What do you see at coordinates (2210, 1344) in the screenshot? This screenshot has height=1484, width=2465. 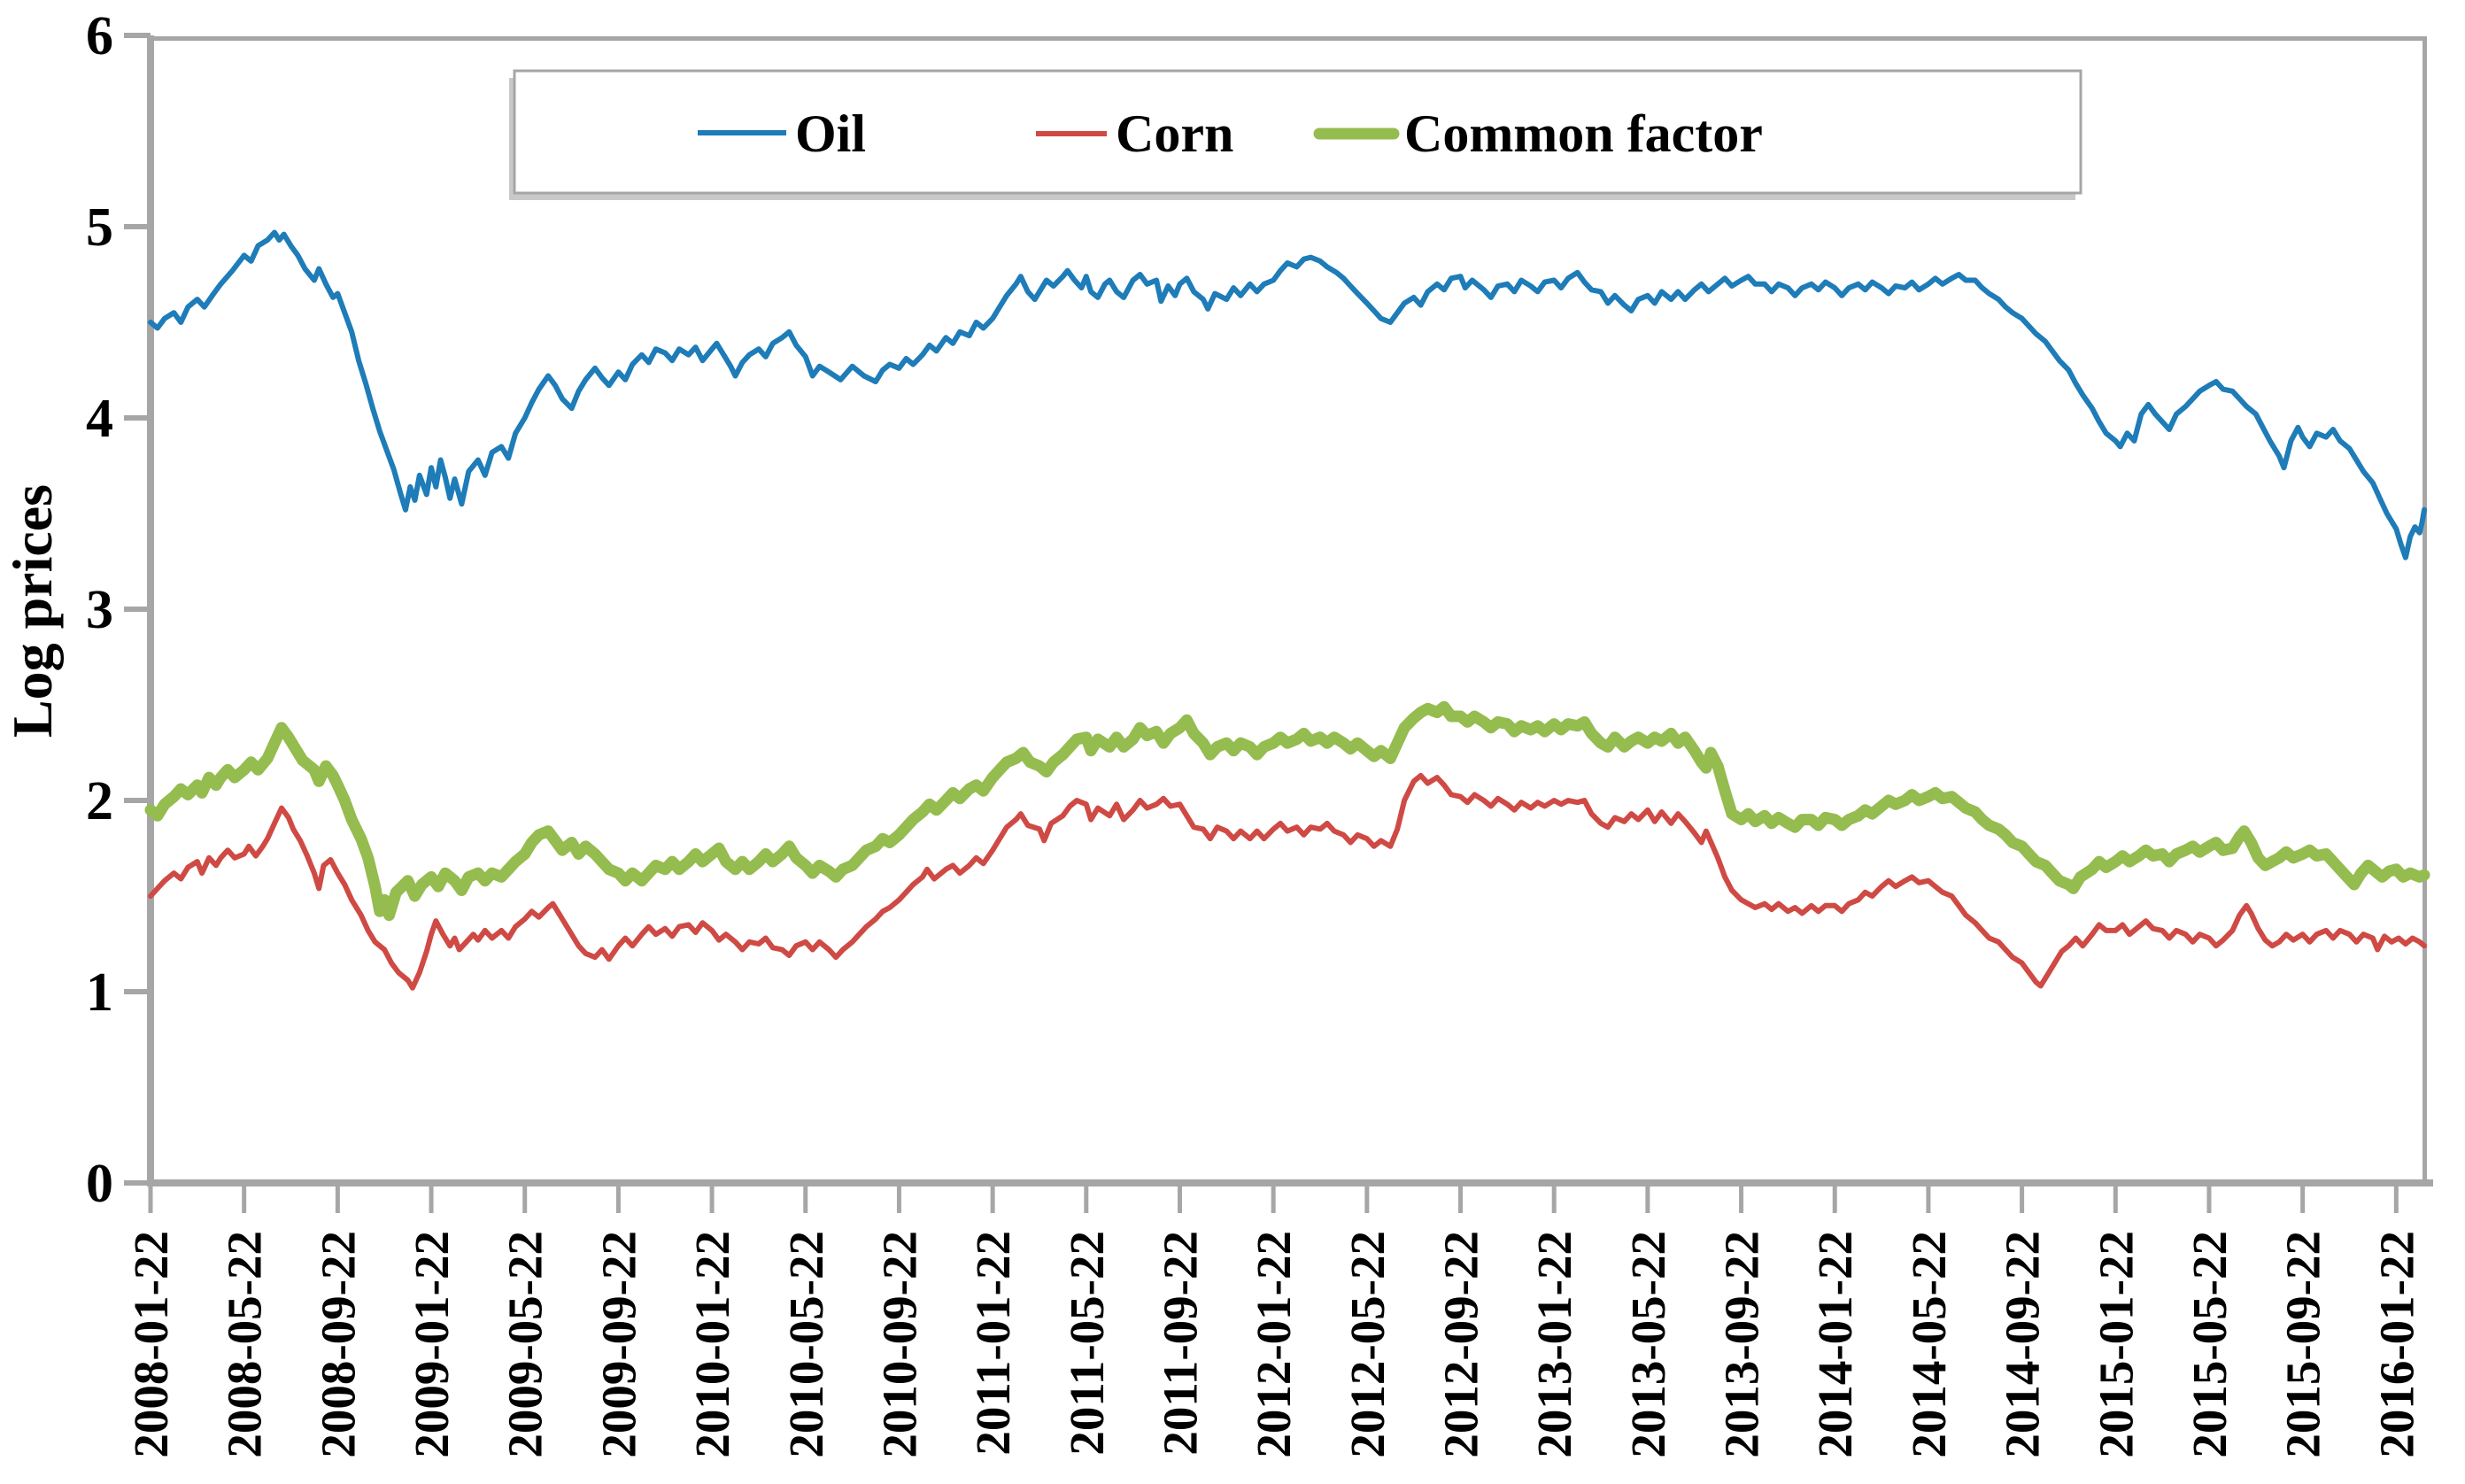 I see `x-tick-label-2015-05-22: 2015-05-22` at bounding box center [2210, 1344].